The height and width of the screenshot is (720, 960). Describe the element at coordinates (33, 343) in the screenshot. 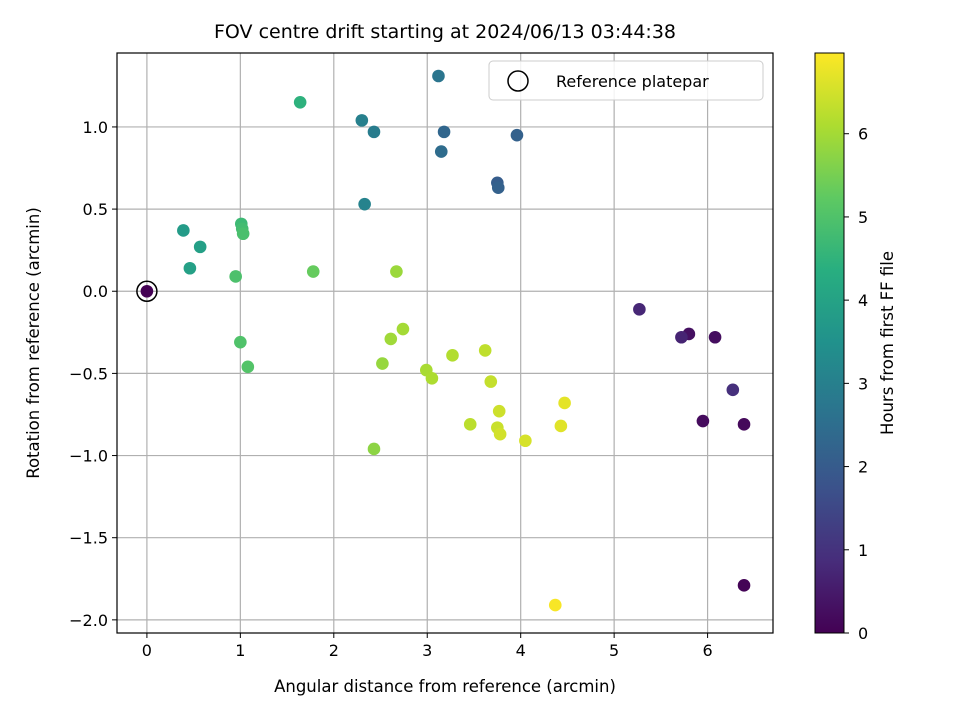

I see `y-axis-label: Rotation from reference (arcmin)` at that location.